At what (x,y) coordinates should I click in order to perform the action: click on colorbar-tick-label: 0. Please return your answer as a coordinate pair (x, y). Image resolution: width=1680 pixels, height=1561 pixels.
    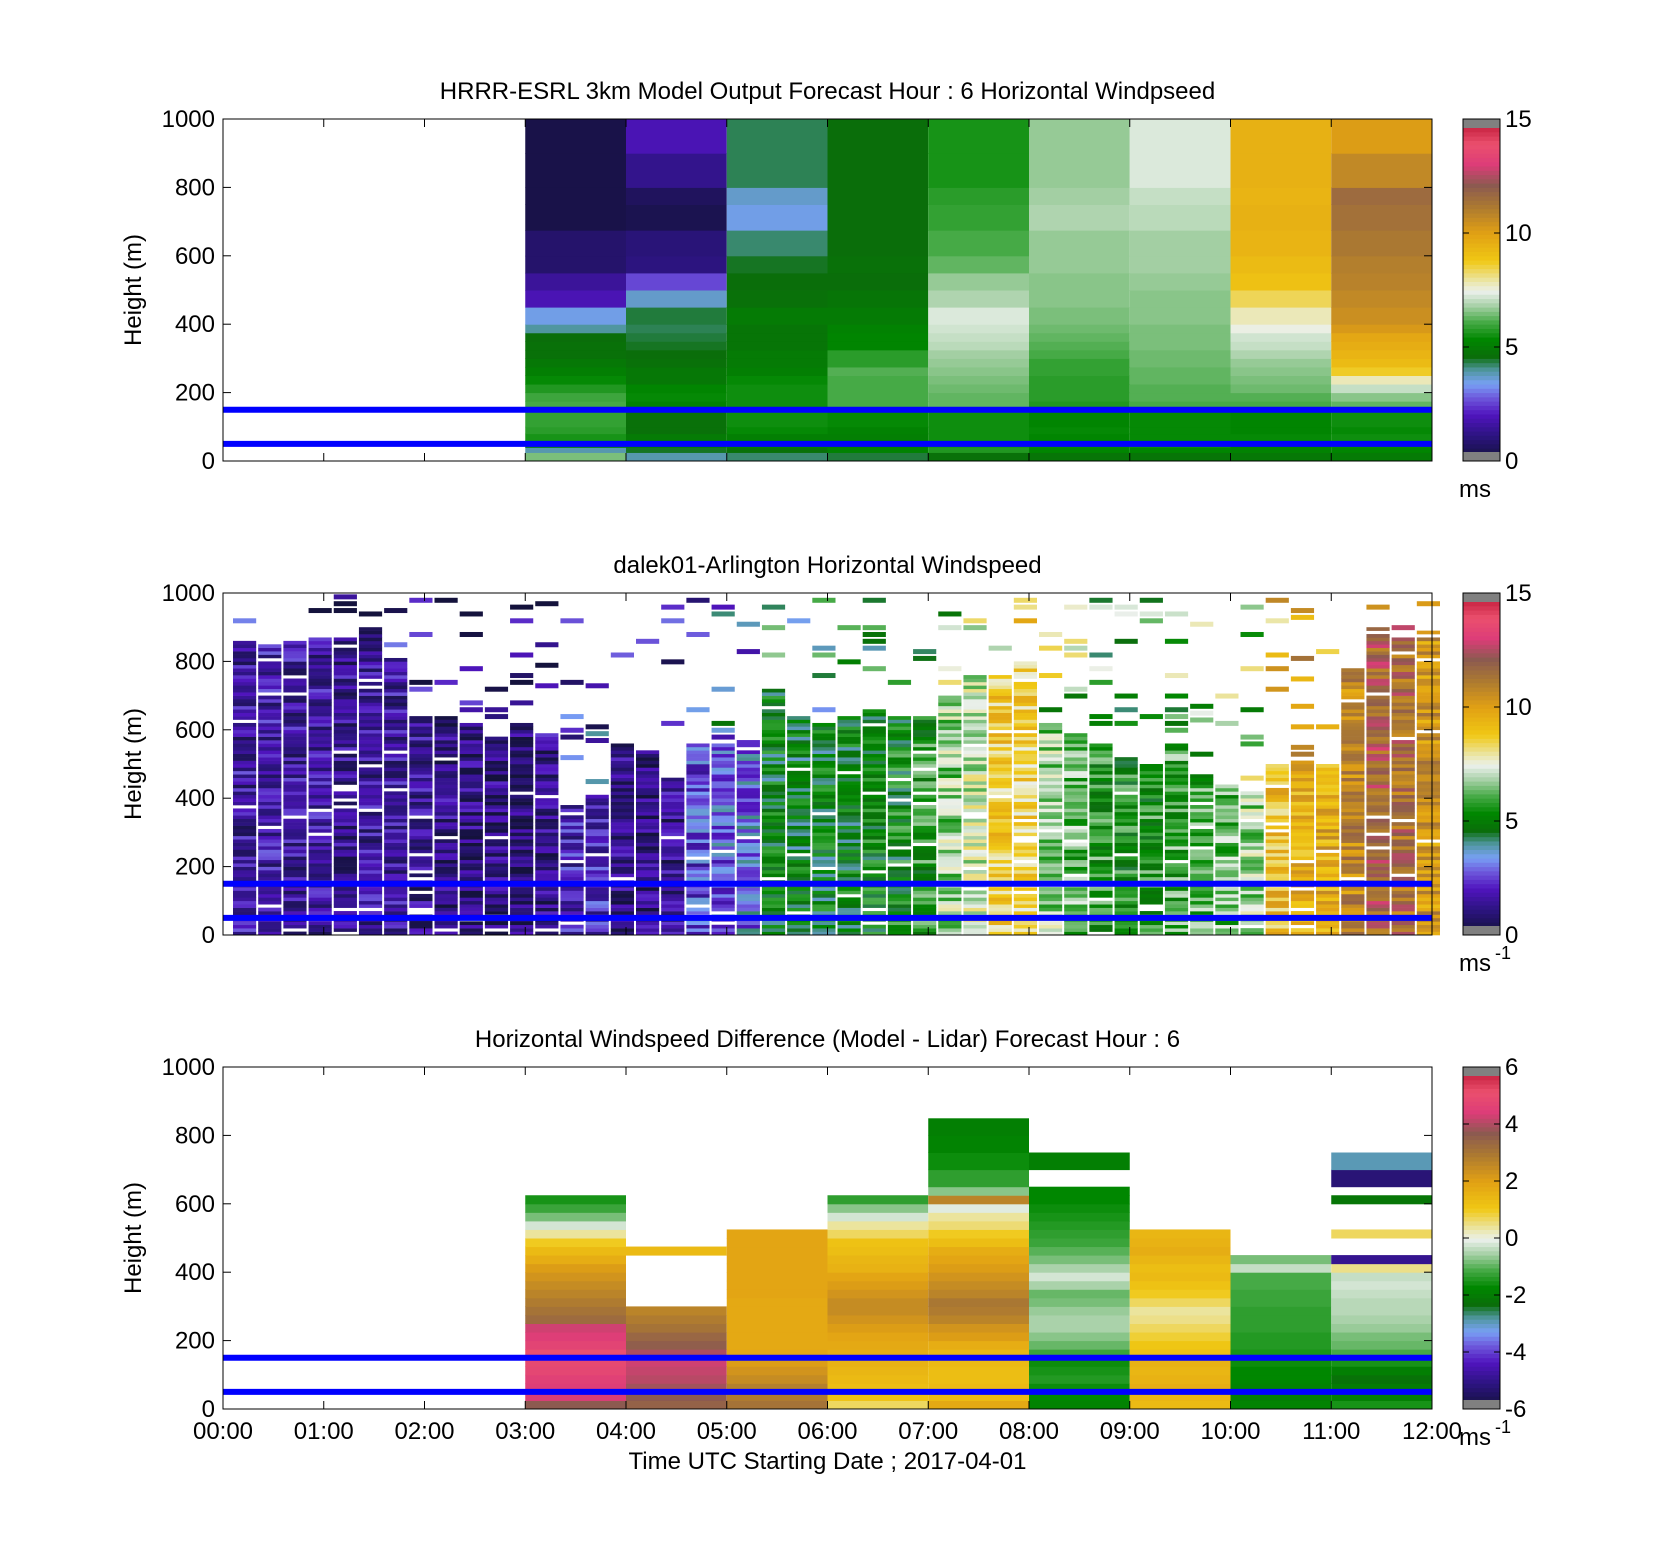
    Looking at the image, I should click on (1511, 461).